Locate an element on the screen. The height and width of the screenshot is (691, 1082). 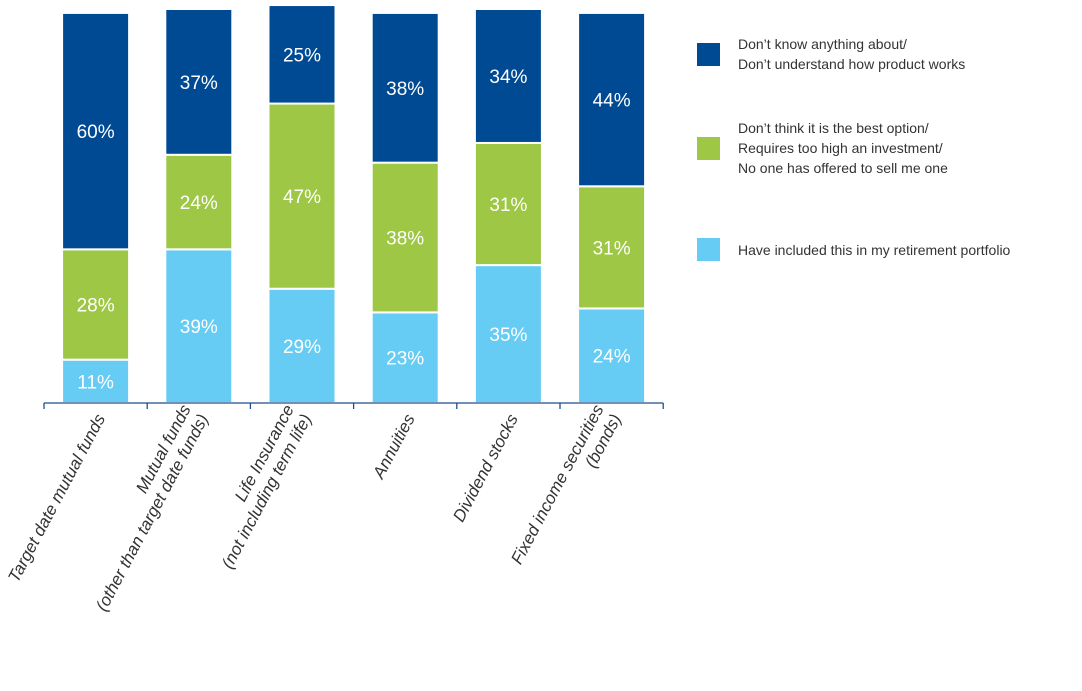
bar-value-label: 44% is located at coordinates (612, 101).